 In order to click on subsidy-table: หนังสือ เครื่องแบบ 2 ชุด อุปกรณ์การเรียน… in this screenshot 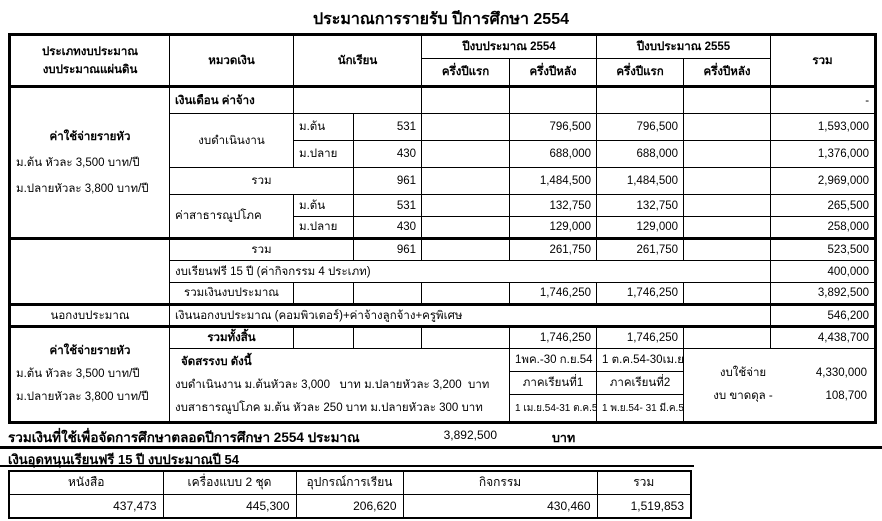, I will do `click(350, 494)`.